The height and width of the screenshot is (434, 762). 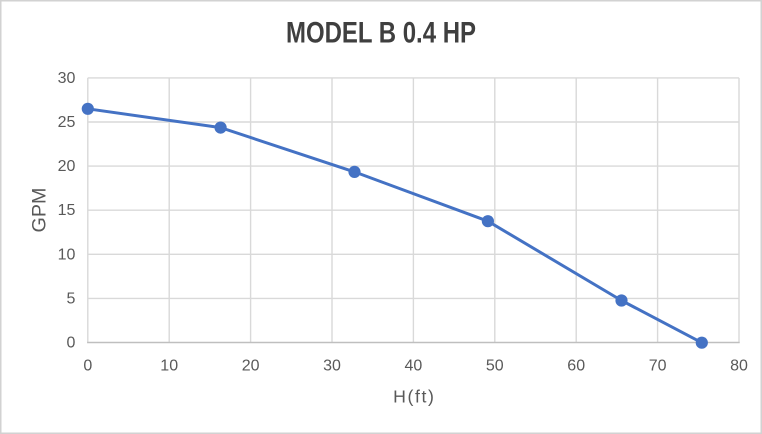 I want to click on svg-text: 40, so click(x=414, y=366).